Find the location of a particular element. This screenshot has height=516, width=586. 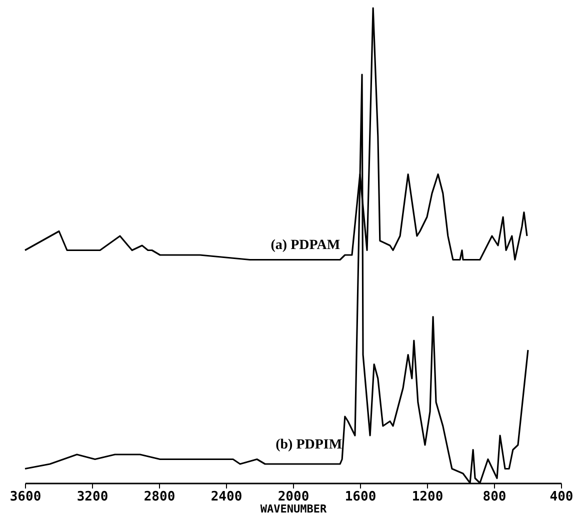

x-tick-label: 3200 is located at coordinates (92, 497).